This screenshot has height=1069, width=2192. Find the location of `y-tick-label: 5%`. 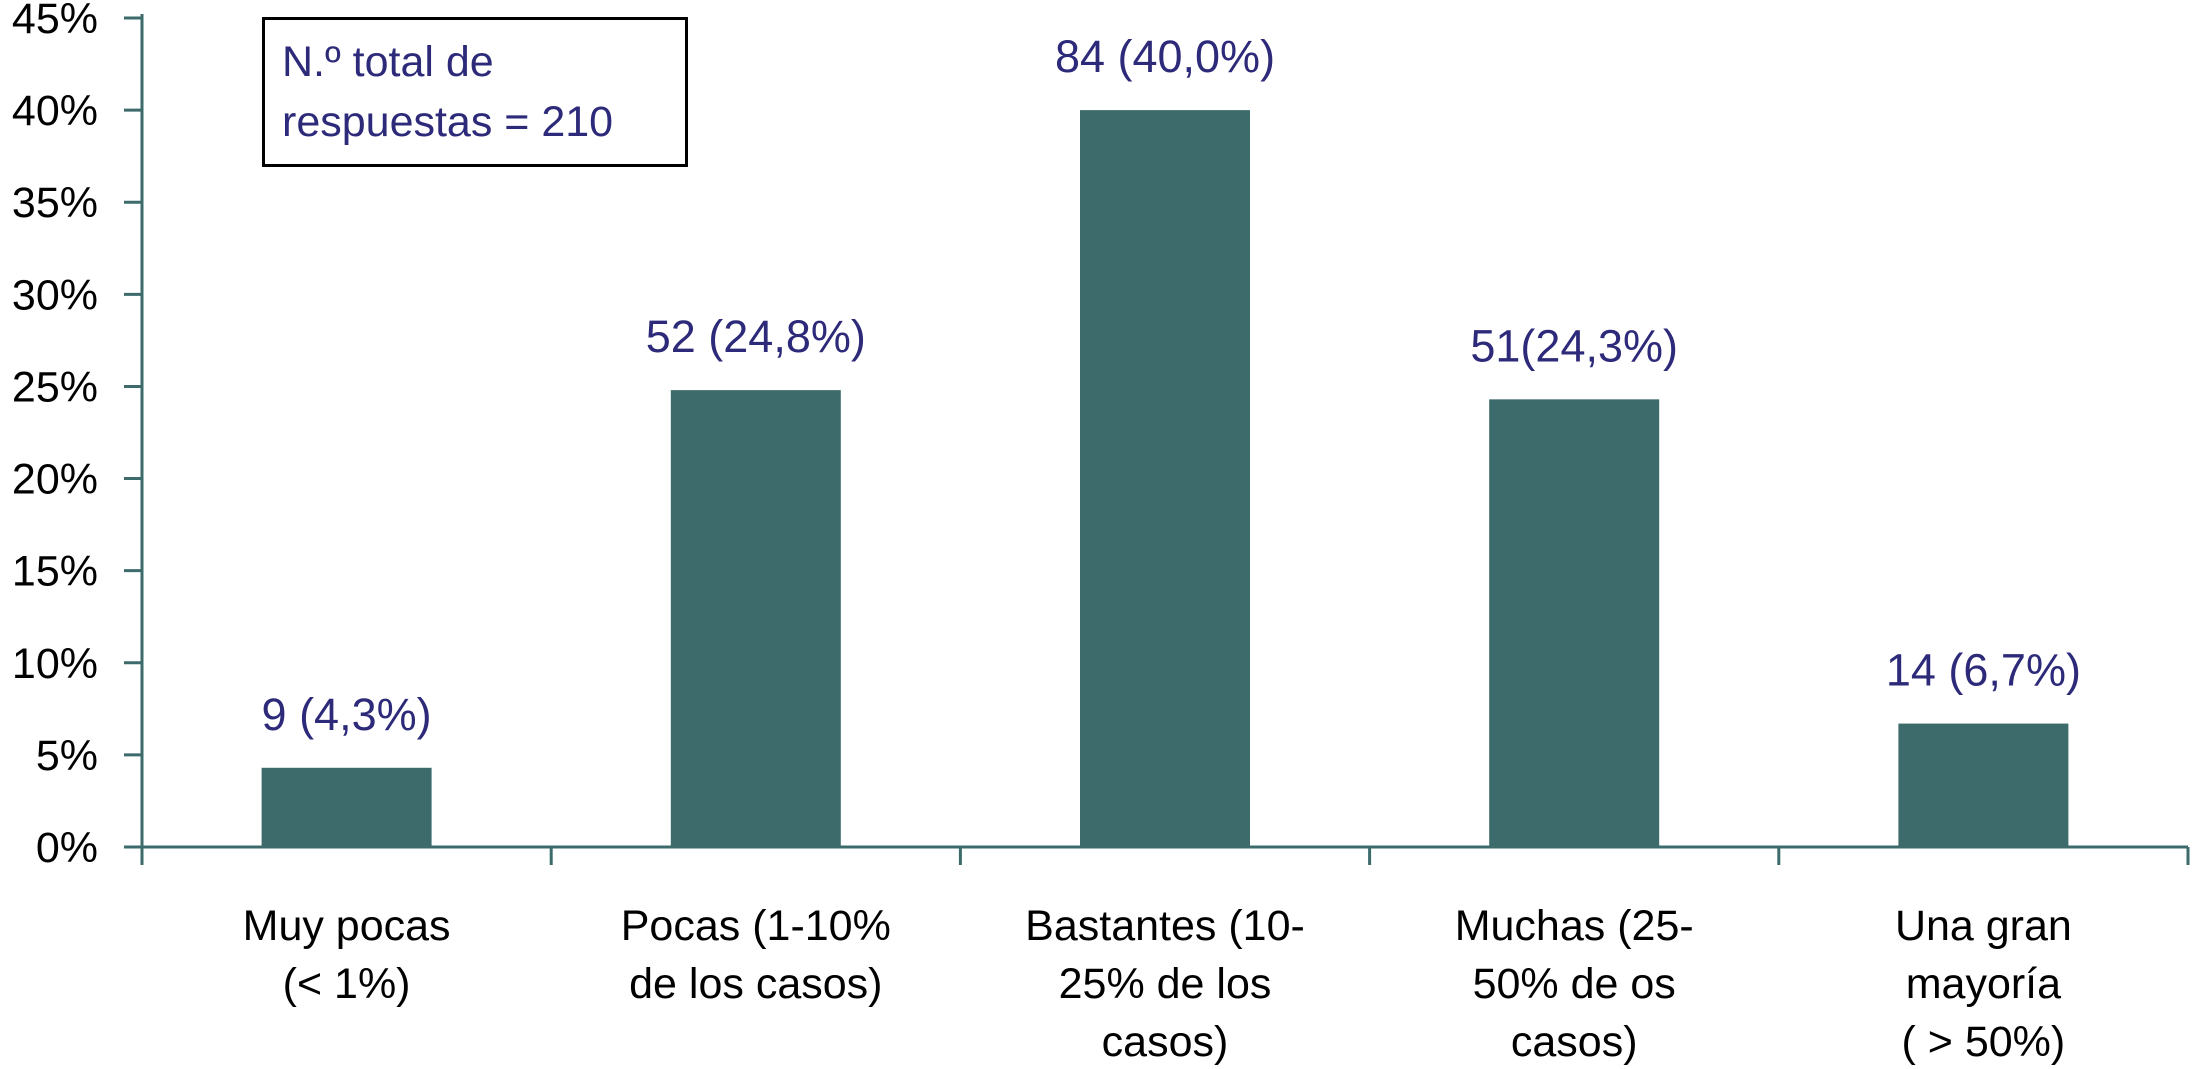

y-tick-label: 5% is located at coordinates (67, 756).